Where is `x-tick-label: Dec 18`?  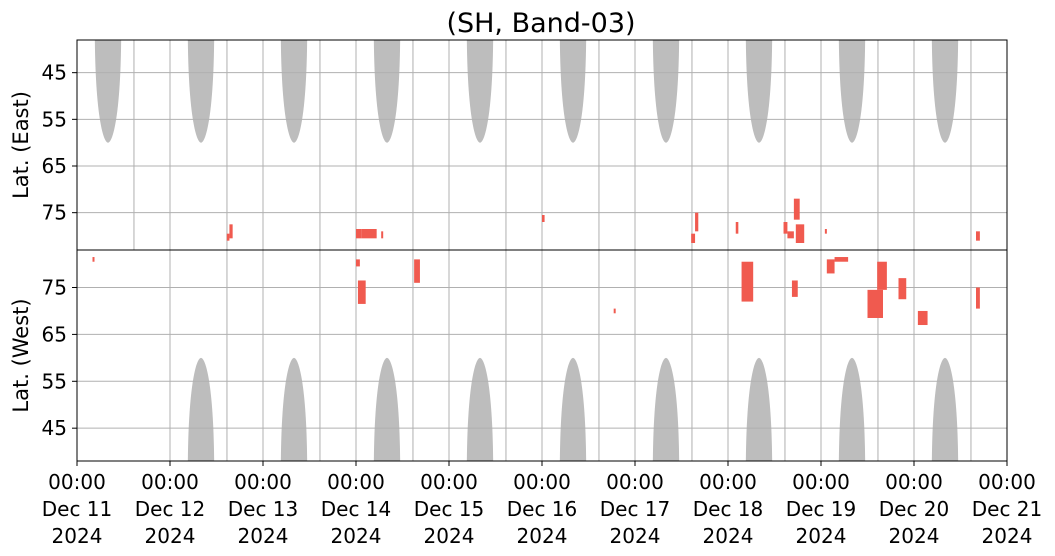
x-tick-label: Dec 18 is located at coordinates (728, 509).